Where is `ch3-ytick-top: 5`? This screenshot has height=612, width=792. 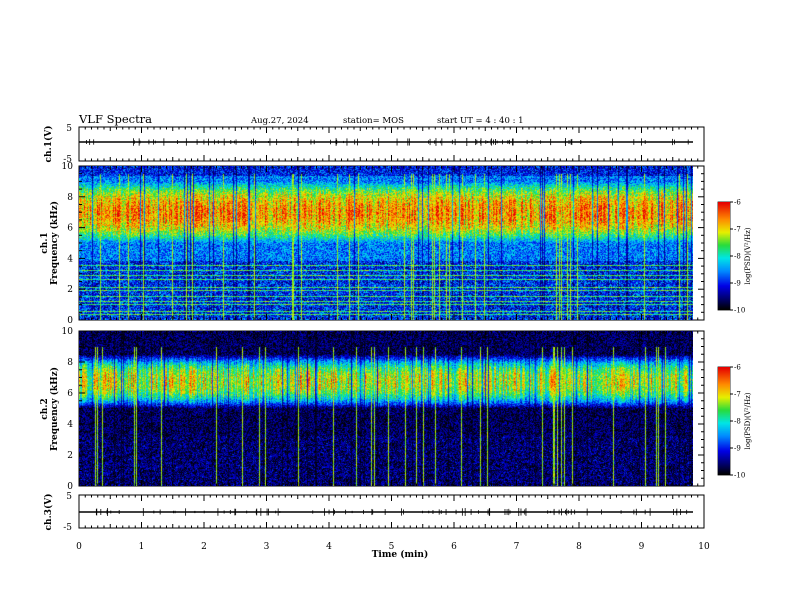 ch3-ytick-top: 5 is located at coordinates (69, 497).